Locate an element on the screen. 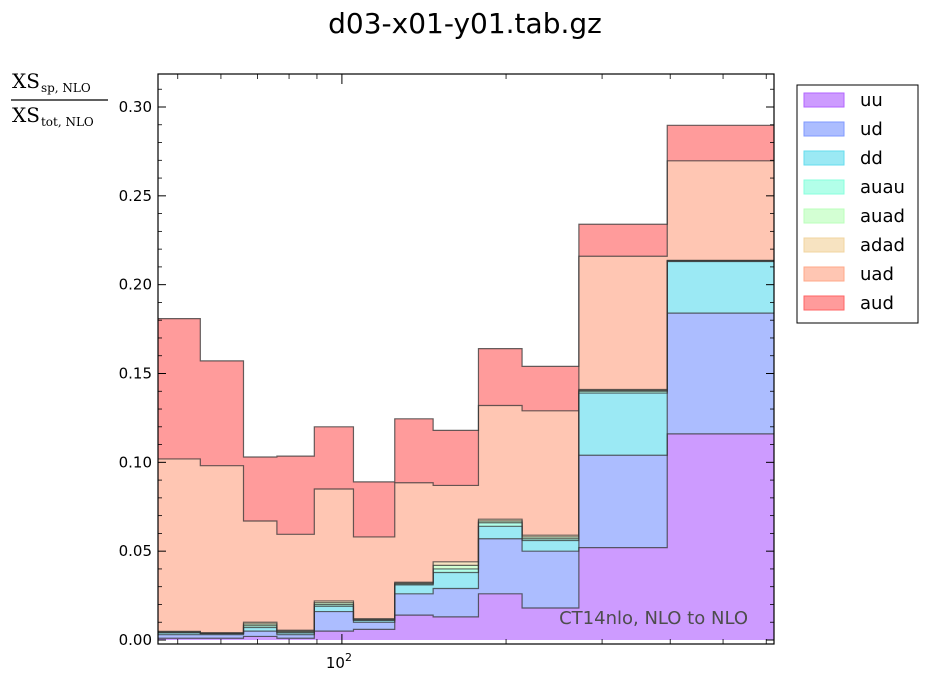 The width and height of the screenshot is (928, 681). x-tick-label: 102 is located at coordinates (339, 661).